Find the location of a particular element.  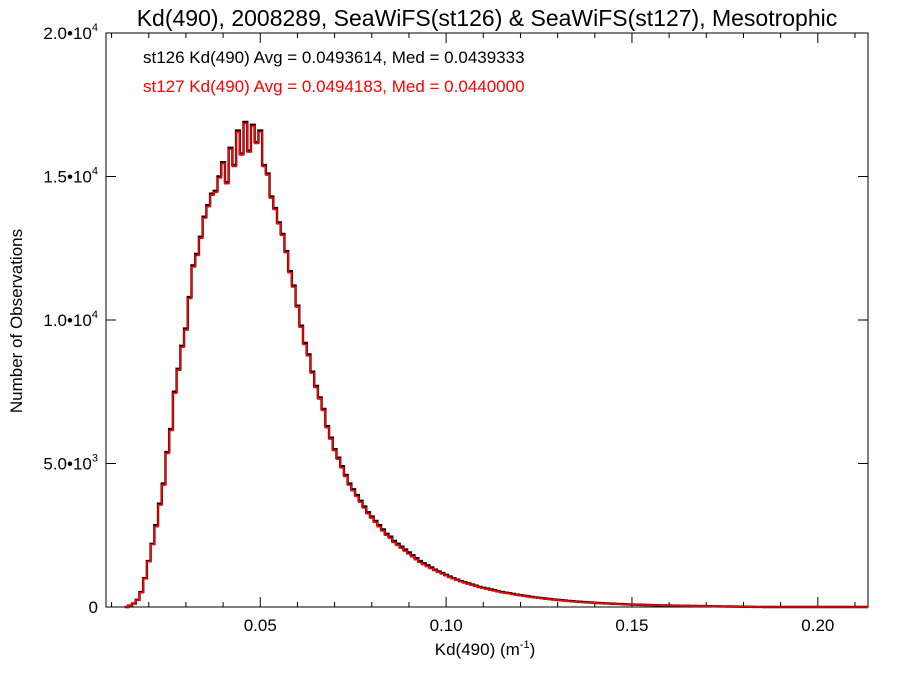

x-axis-label-main: Kd(490) (m is located at coordinates (477, 649).